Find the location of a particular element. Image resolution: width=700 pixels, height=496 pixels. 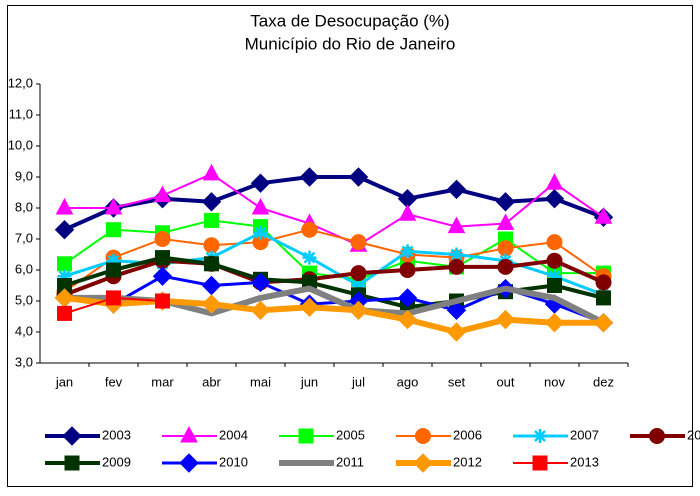

x-tick-label: ago is located at coordinates (408, 381).